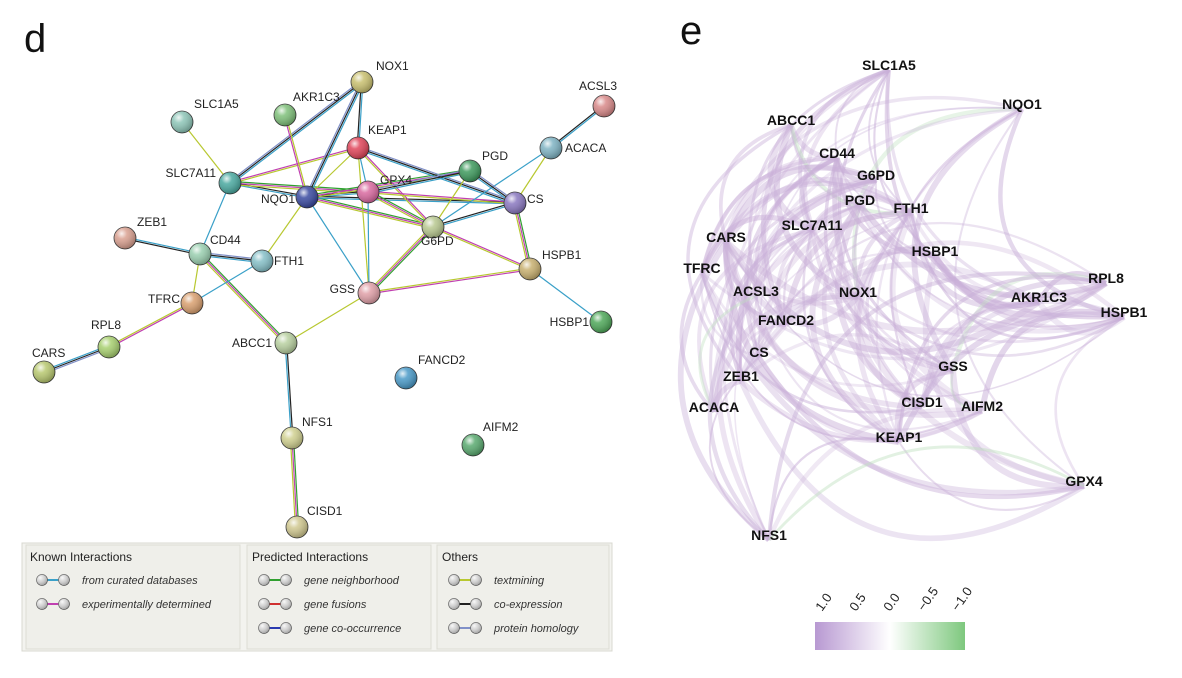  What do you see at coordinates (140, 232) in the screenshot?
I see `node-zeb1: ZEB1` at bounding box center [140, 232].